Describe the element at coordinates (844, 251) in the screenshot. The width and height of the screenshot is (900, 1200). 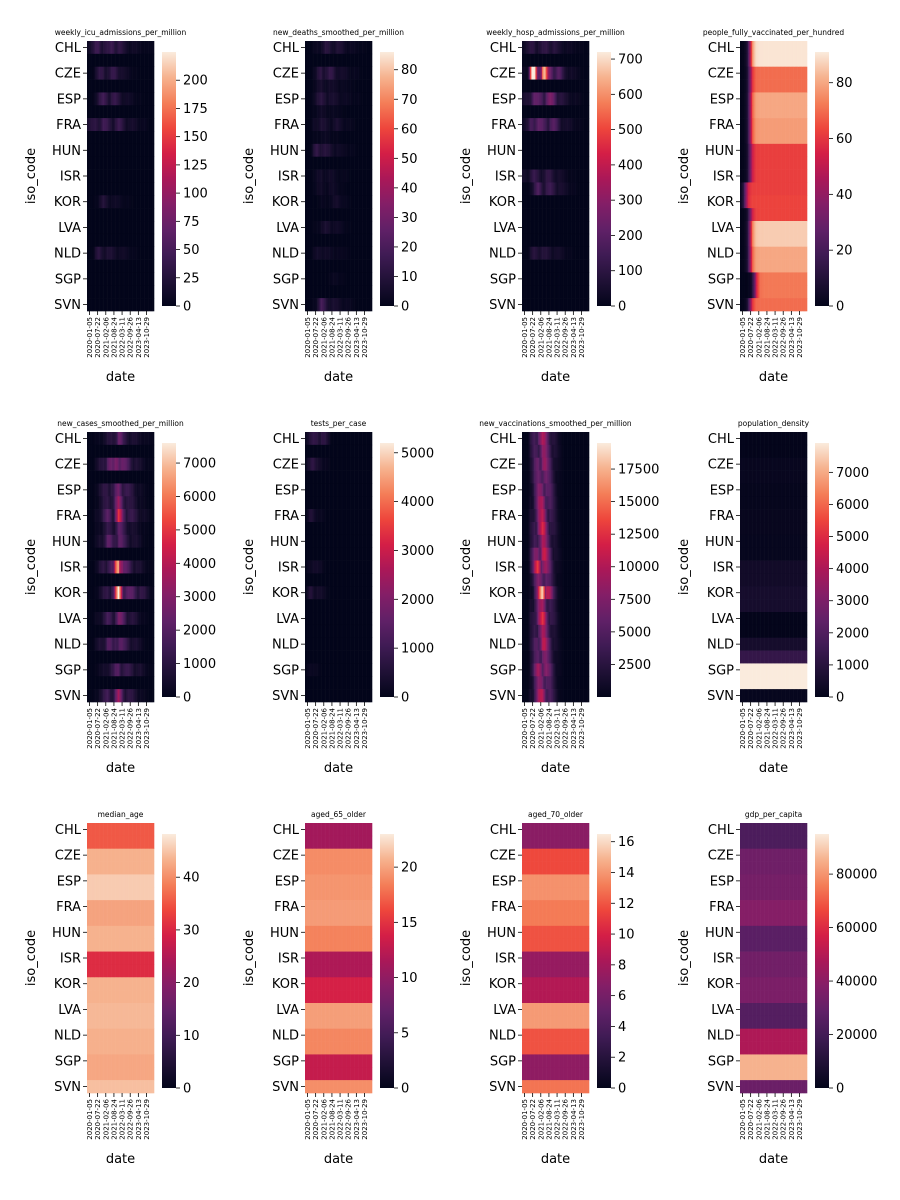
I see `colorbar-tick-label: 20` at that location.